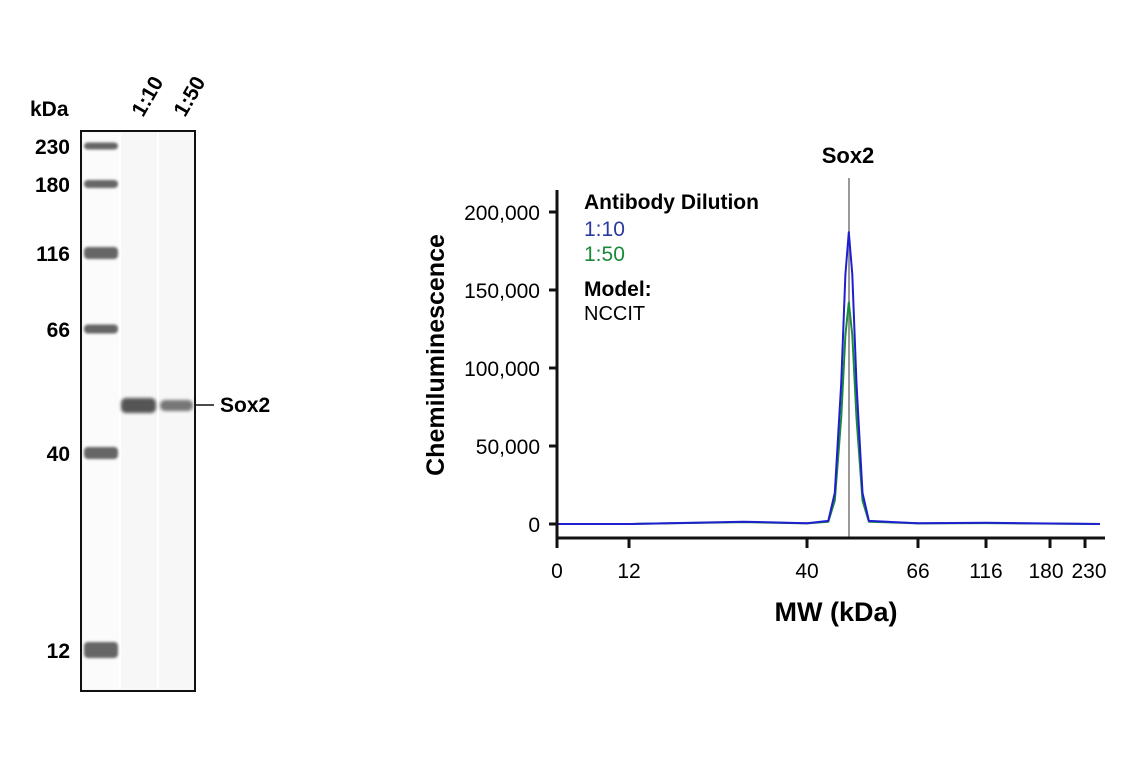  What do you see at coordinates (534, 525) in the screenshot?
I see `y-tick-label: 0` at bounding box center [534, 525].